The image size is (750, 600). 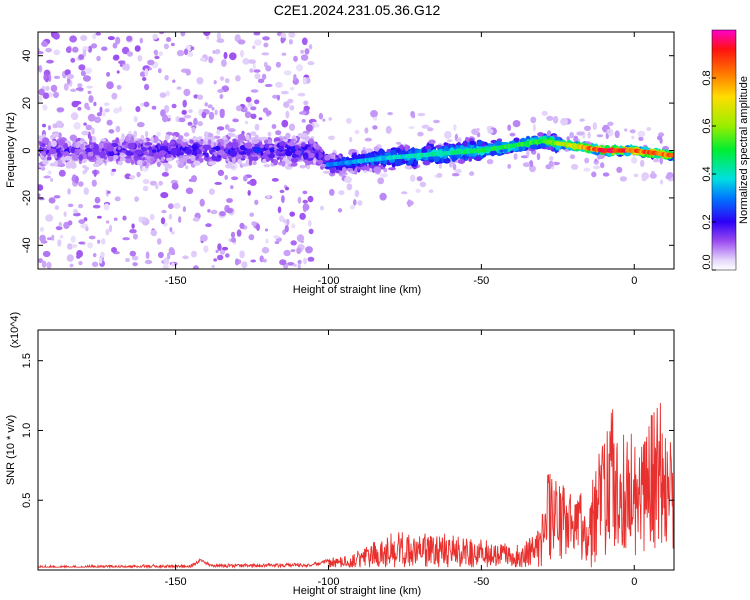 I want to click on x-tick-label: -150, so click(x=176, y=281).